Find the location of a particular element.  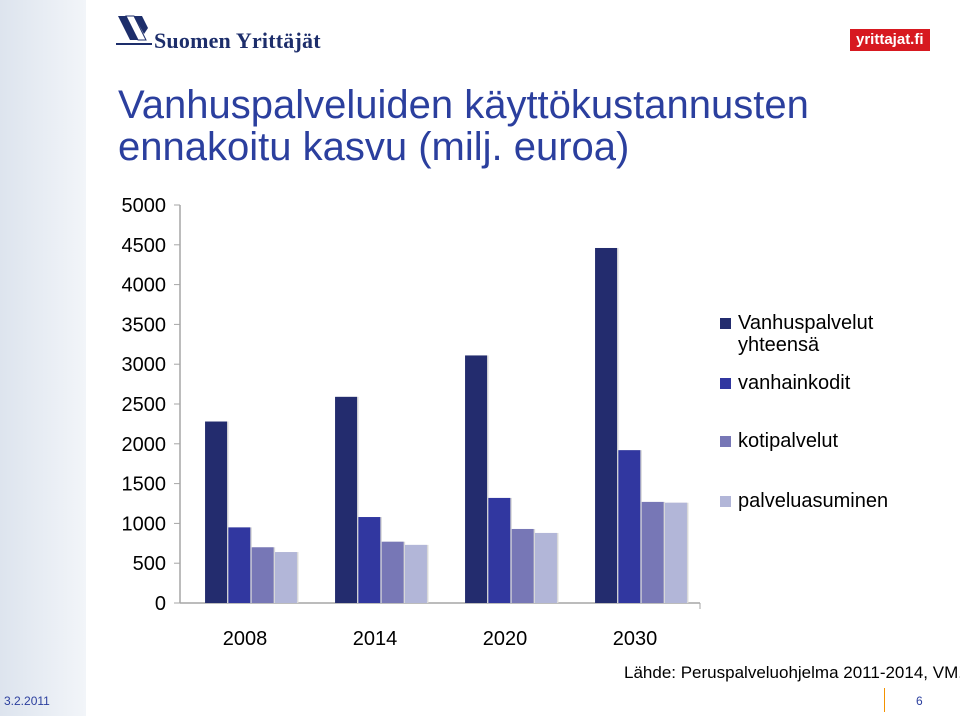

y-tick-label-3: 3500 is located at coordinates (144, 325).